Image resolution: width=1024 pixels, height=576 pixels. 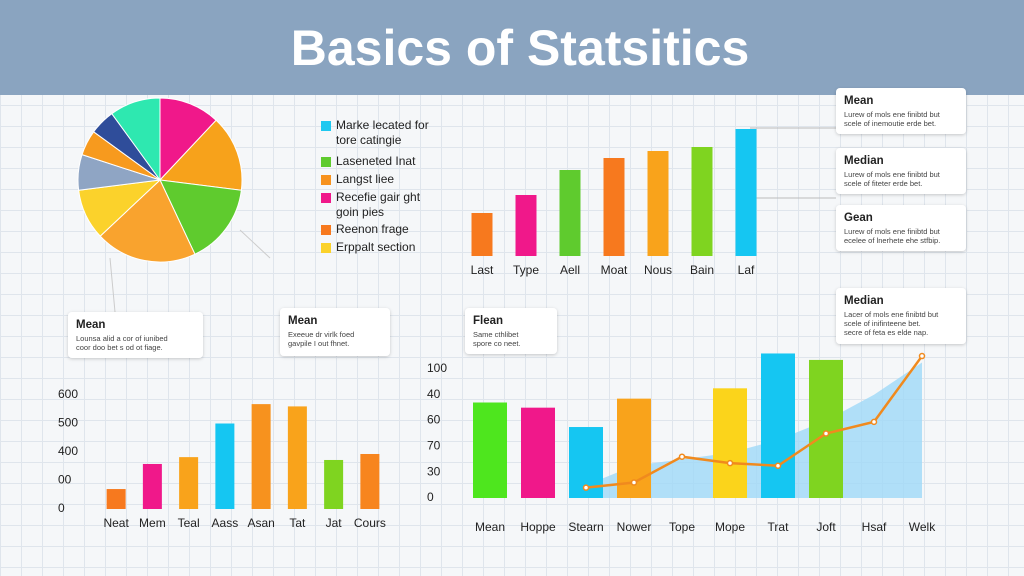 What do you see at coordinates (482, 270) in the screenshot?
I see `x-tick-label: Last` at bounding box center [482, 270].